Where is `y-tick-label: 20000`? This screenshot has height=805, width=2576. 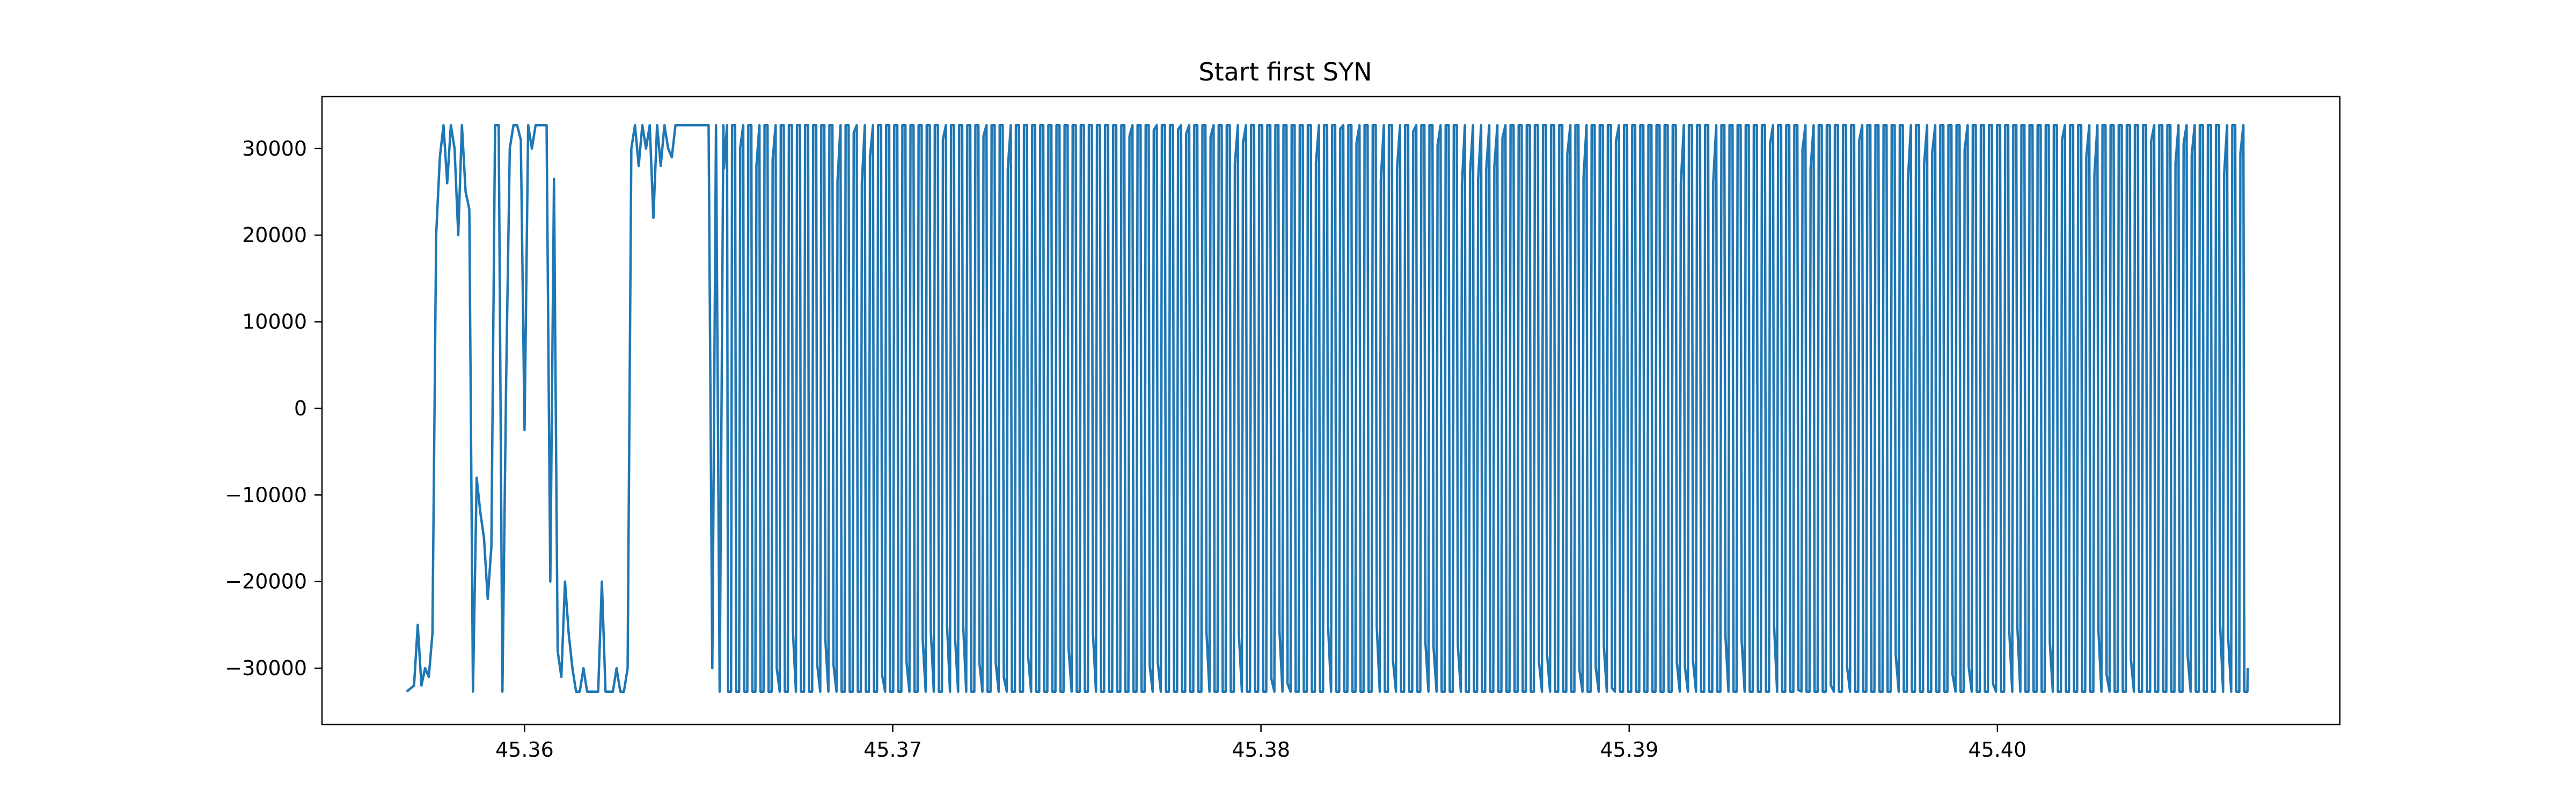
y-tick-label: 20000 is located at coordinates (274, 235).